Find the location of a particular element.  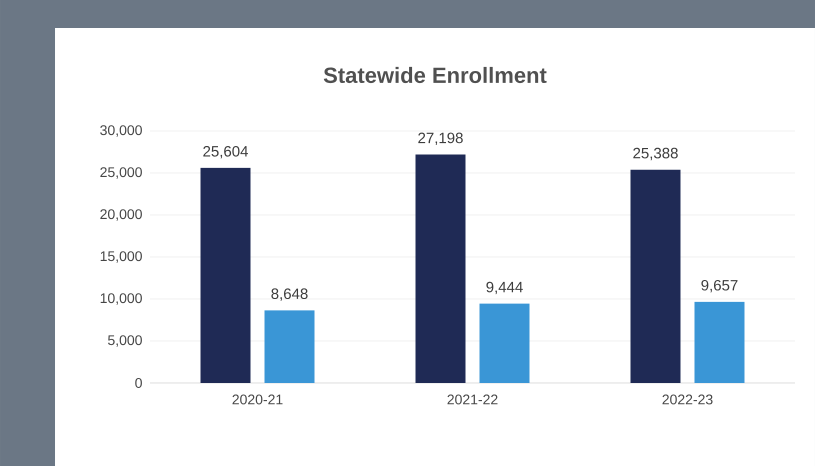

text: 25,388 is located at coordinates (655, 154).